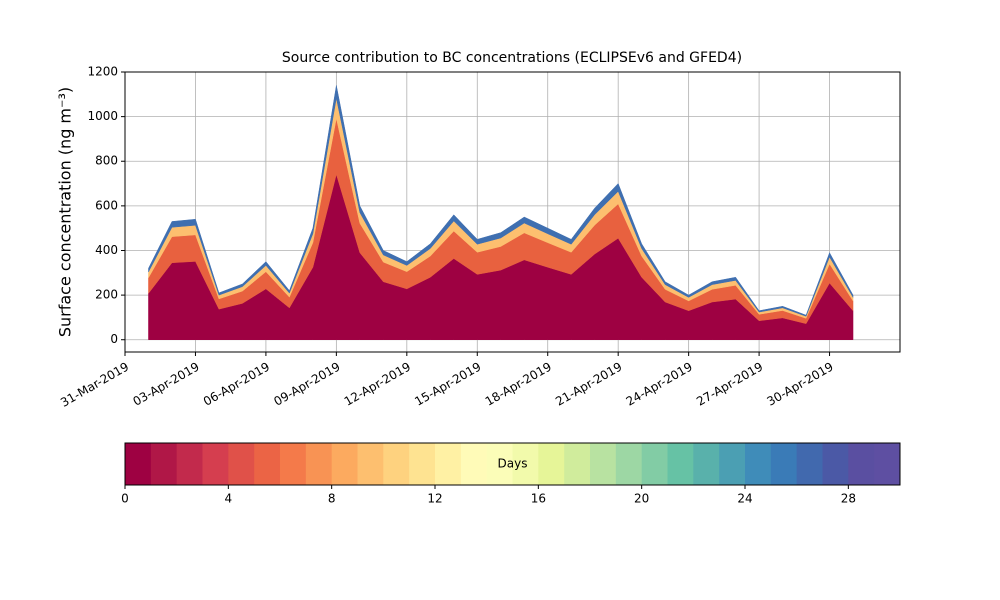  What do you see at coordinates (94, 385) in the screenshot?
I see `x-tick-label: 31-Mar-2019` at bounding box center [94, 385].